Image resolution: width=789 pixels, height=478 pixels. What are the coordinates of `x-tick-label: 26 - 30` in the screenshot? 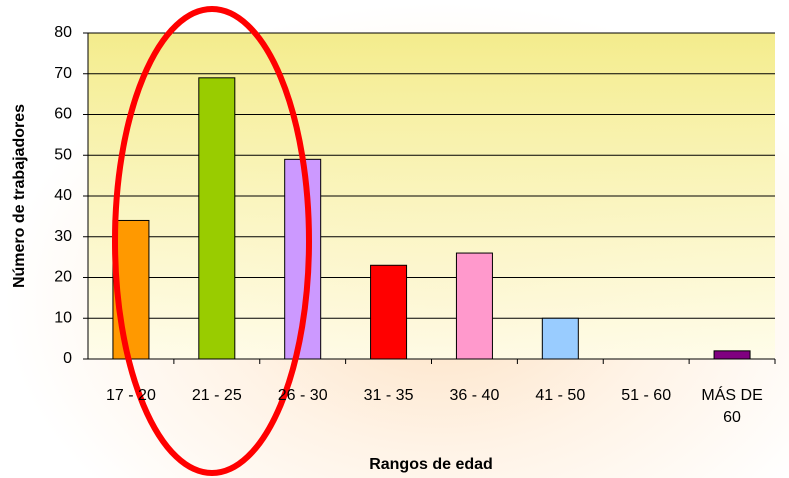 It's located at (302, 395).